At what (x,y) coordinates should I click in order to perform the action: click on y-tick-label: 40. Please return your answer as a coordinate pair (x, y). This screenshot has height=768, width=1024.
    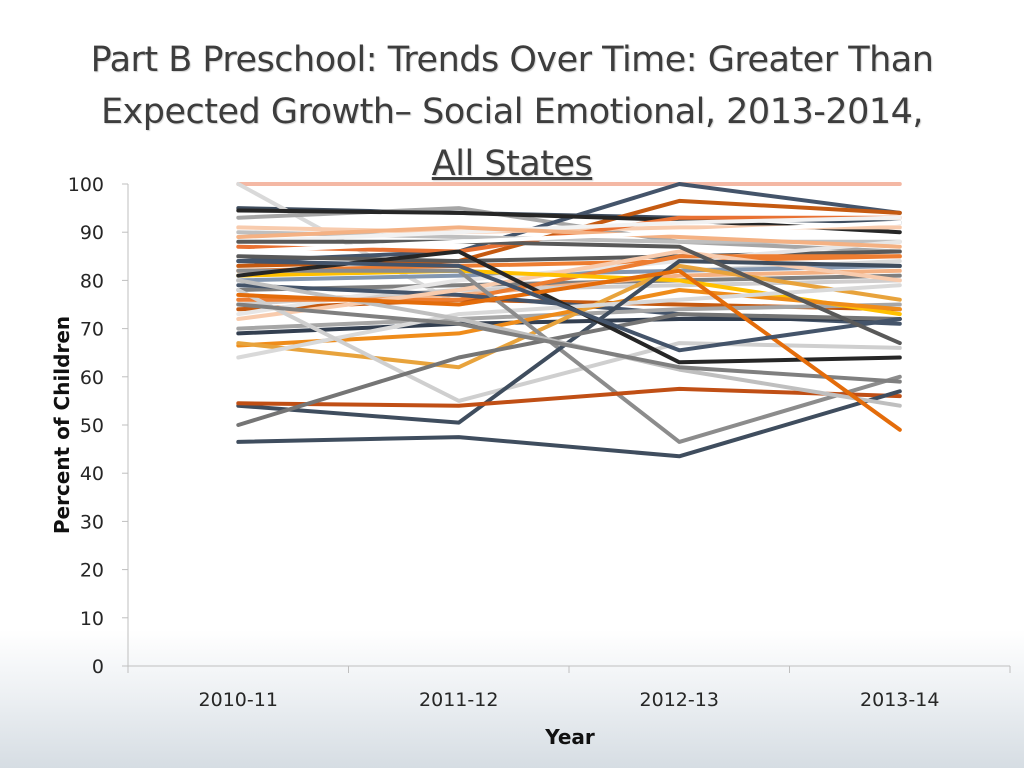
    Looking at the image, I should click on (92, 474).